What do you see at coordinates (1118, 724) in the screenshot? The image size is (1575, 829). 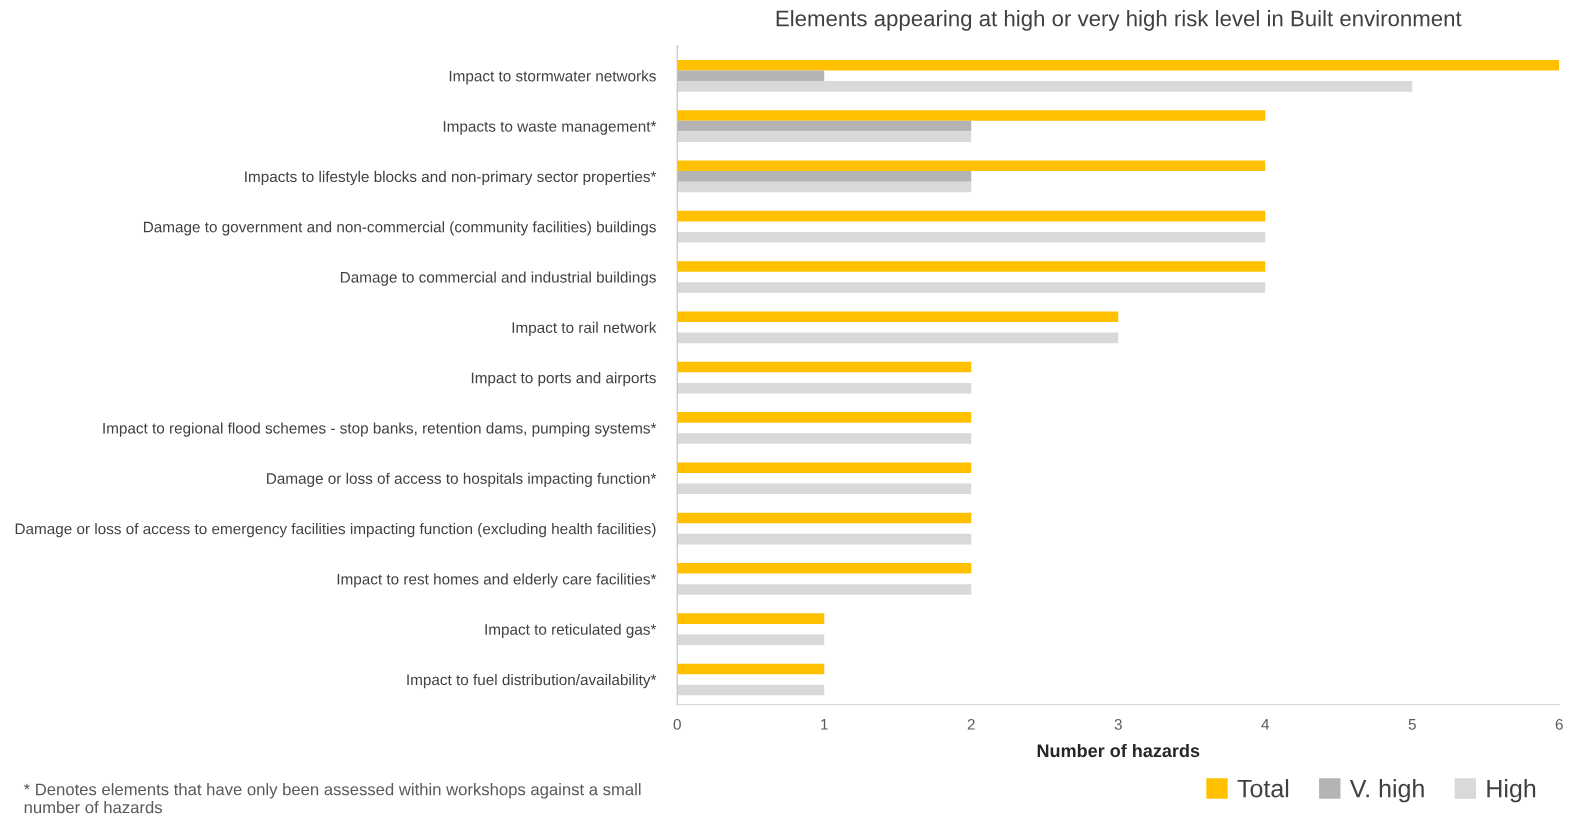 I see `x-tick-label: 3` at bounding box center [1118, 724].